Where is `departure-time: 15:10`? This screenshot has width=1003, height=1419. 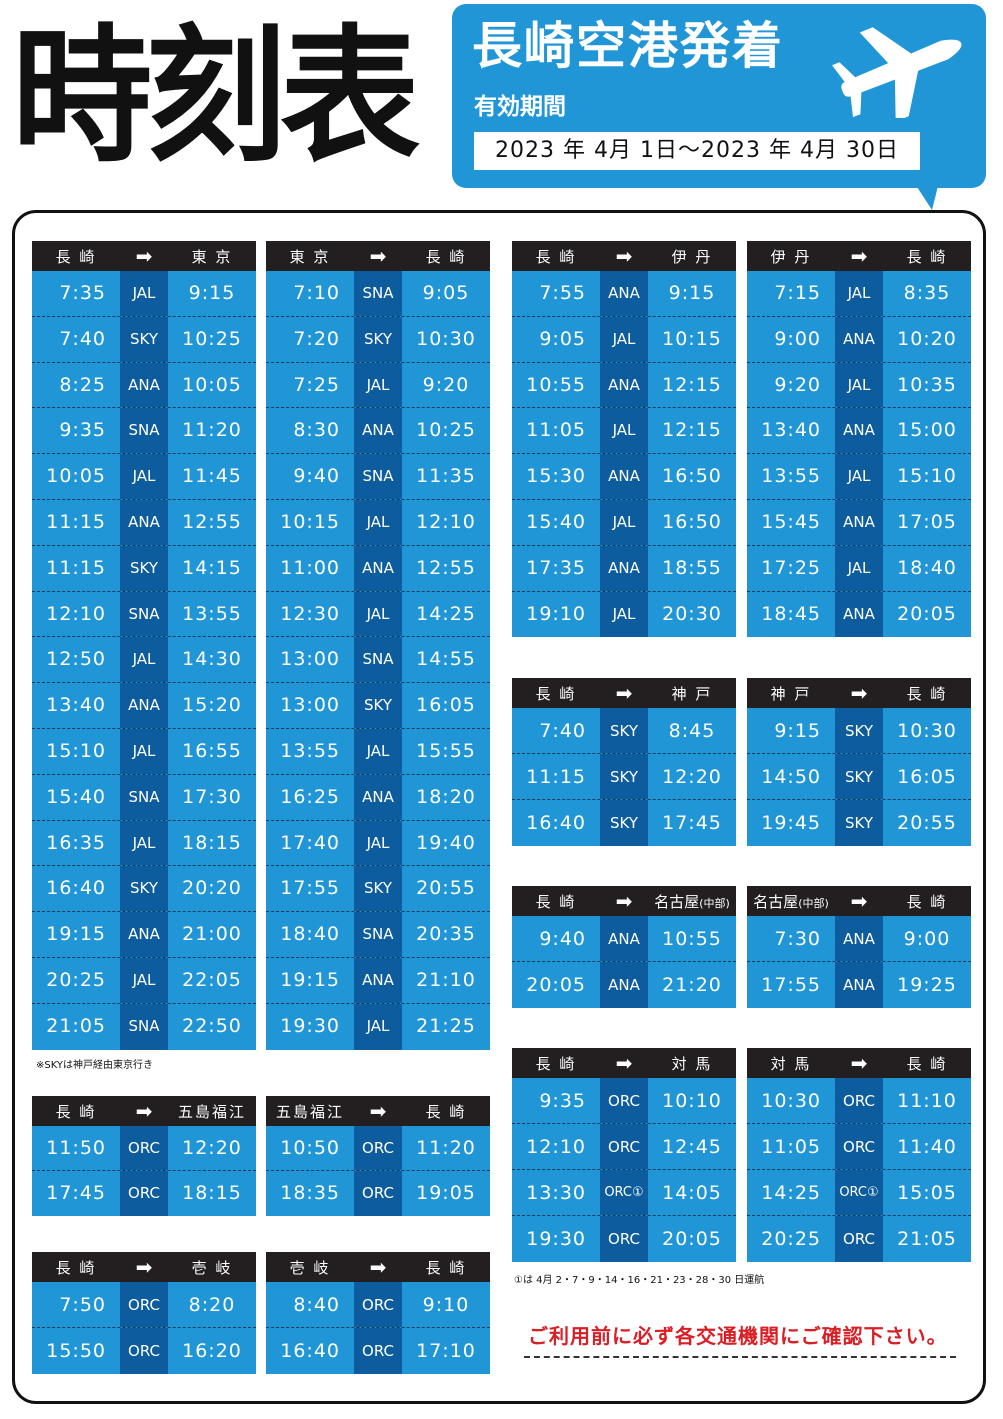
departure-time: 15:10 is located at coordinates (76, 750).